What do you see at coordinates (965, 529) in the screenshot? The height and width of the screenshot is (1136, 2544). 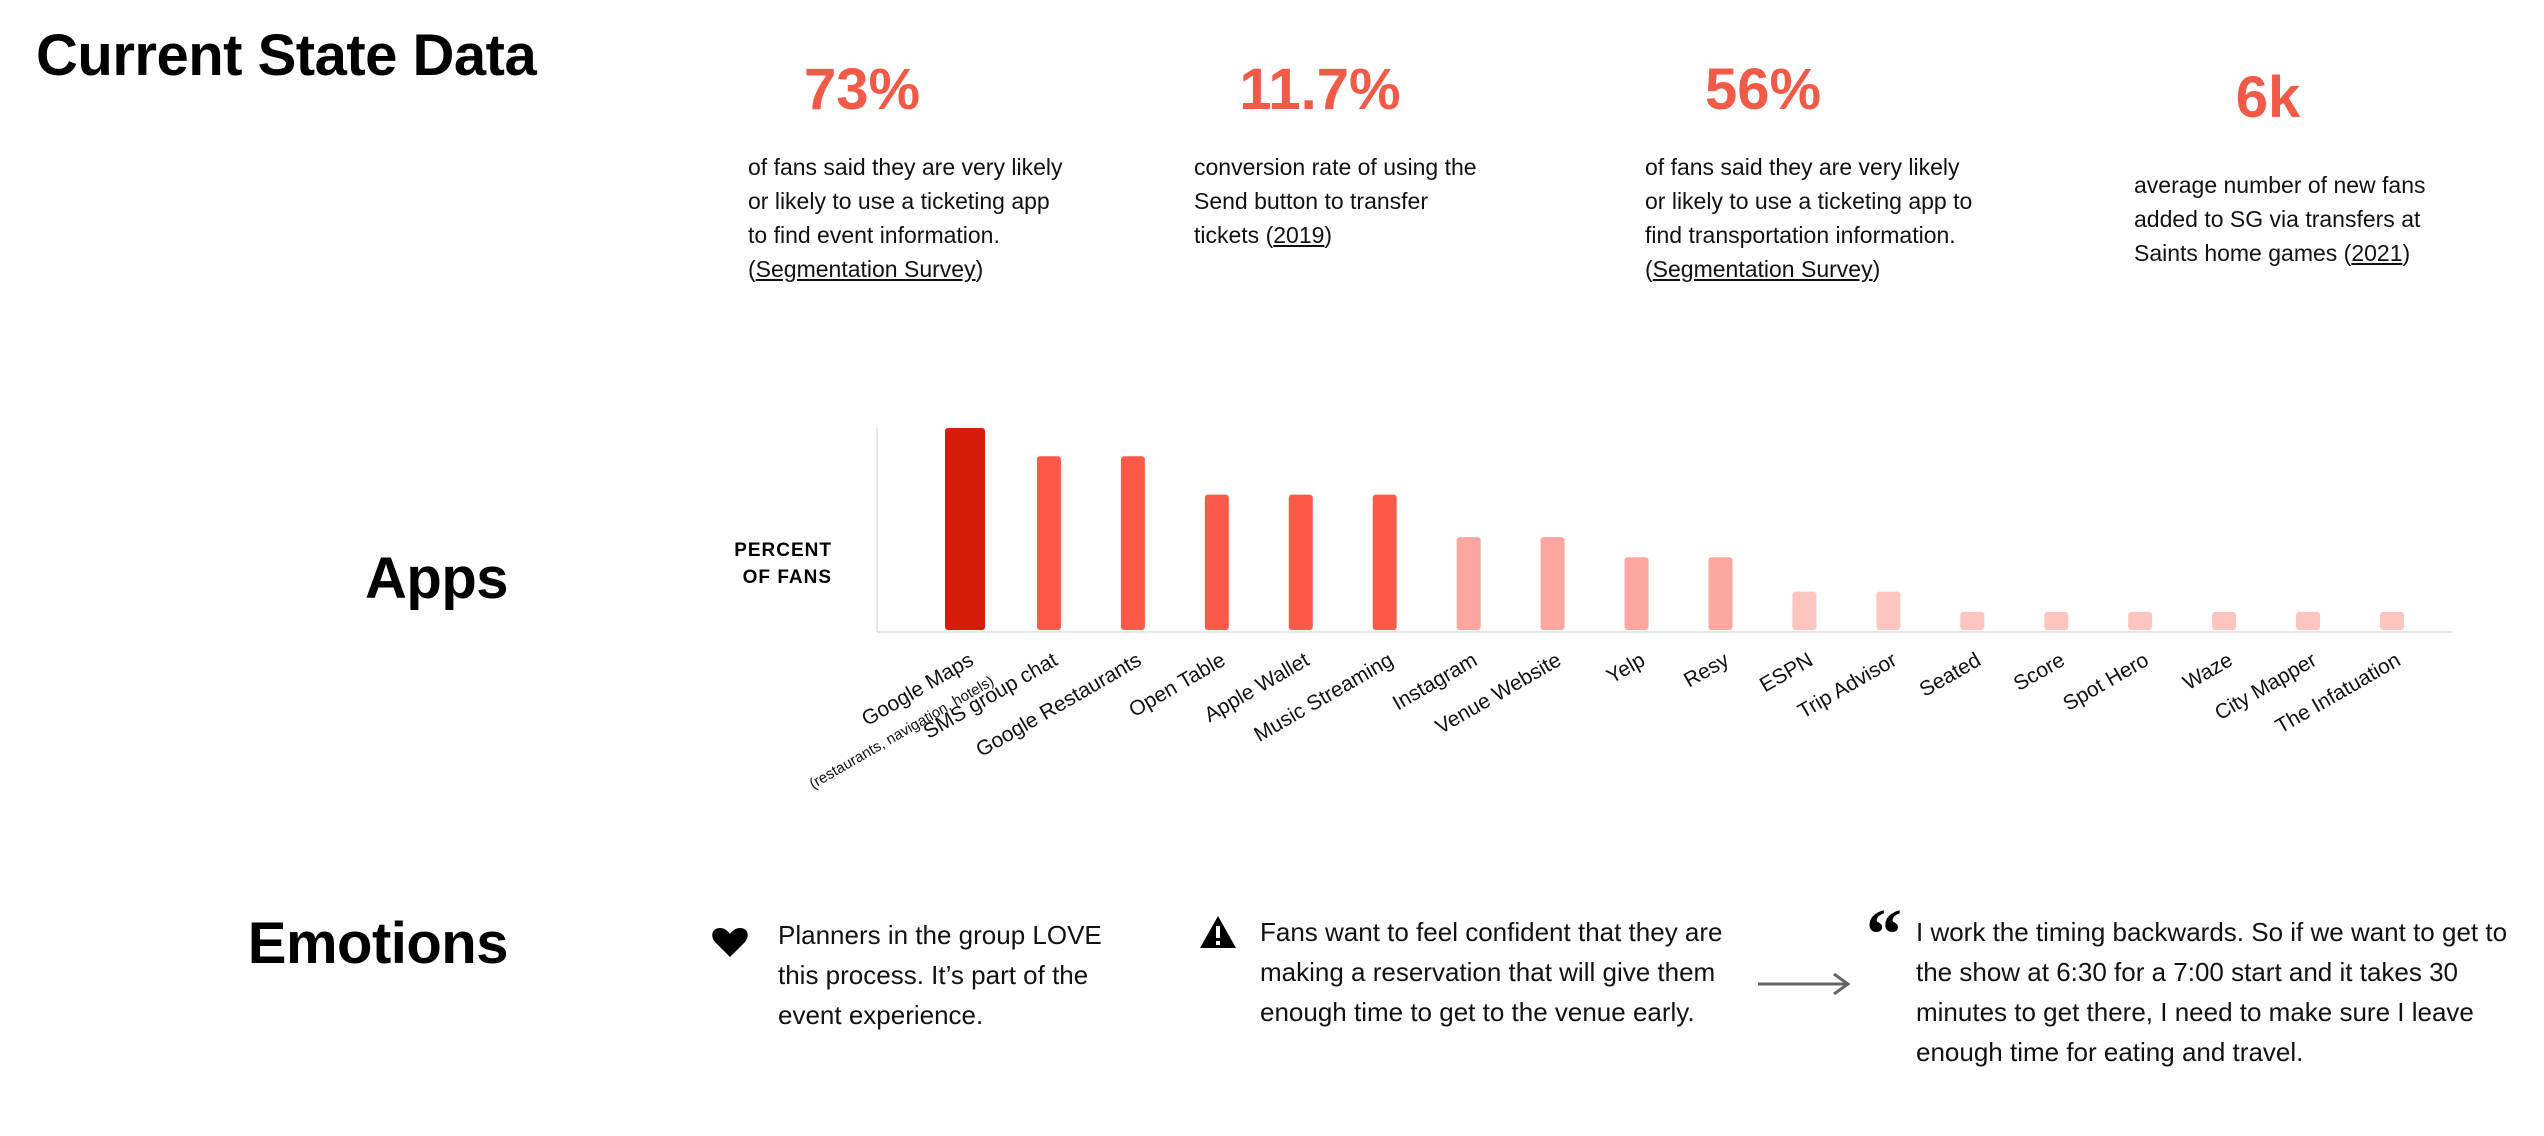 I see `bar-google-maps` at bounding box center [965, 529].